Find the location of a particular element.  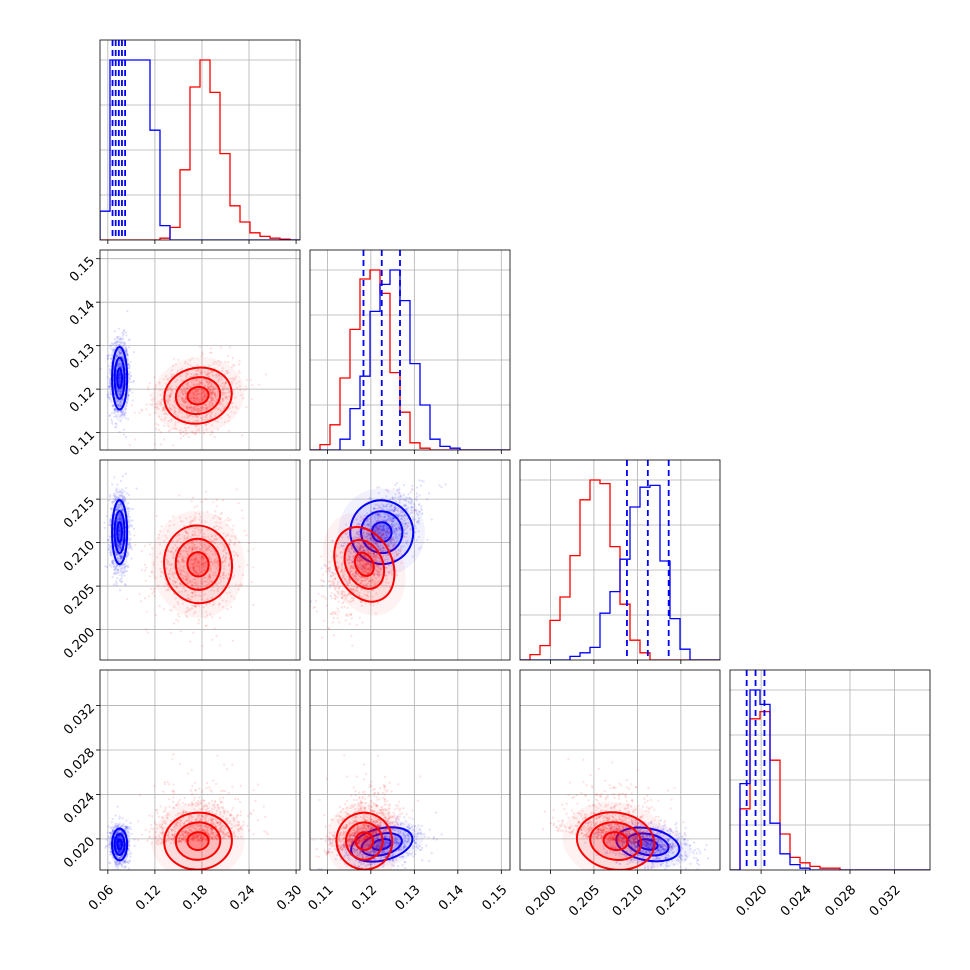

density-contour-red is located at coordinates (198, 396).